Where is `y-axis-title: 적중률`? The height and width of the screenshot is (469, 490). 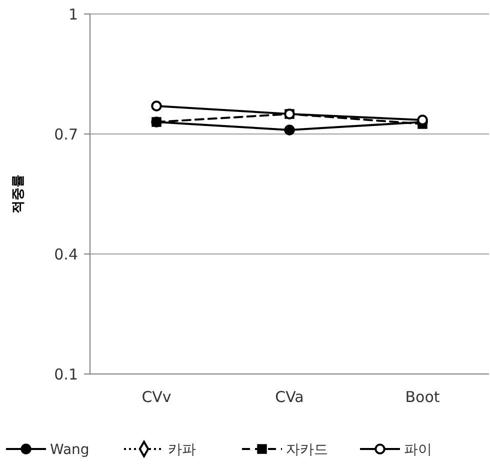
y-axis-title: 적중률 is located at coordinates (18, 194).